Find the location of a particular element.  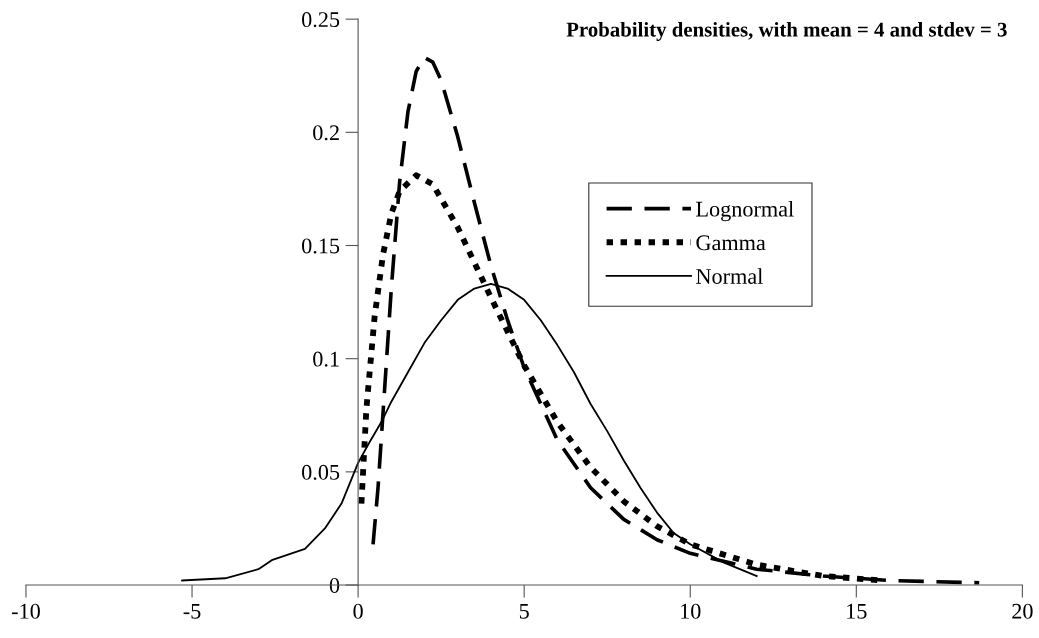

y-tick-label: 0.05 is located at coordinates (321, 472).